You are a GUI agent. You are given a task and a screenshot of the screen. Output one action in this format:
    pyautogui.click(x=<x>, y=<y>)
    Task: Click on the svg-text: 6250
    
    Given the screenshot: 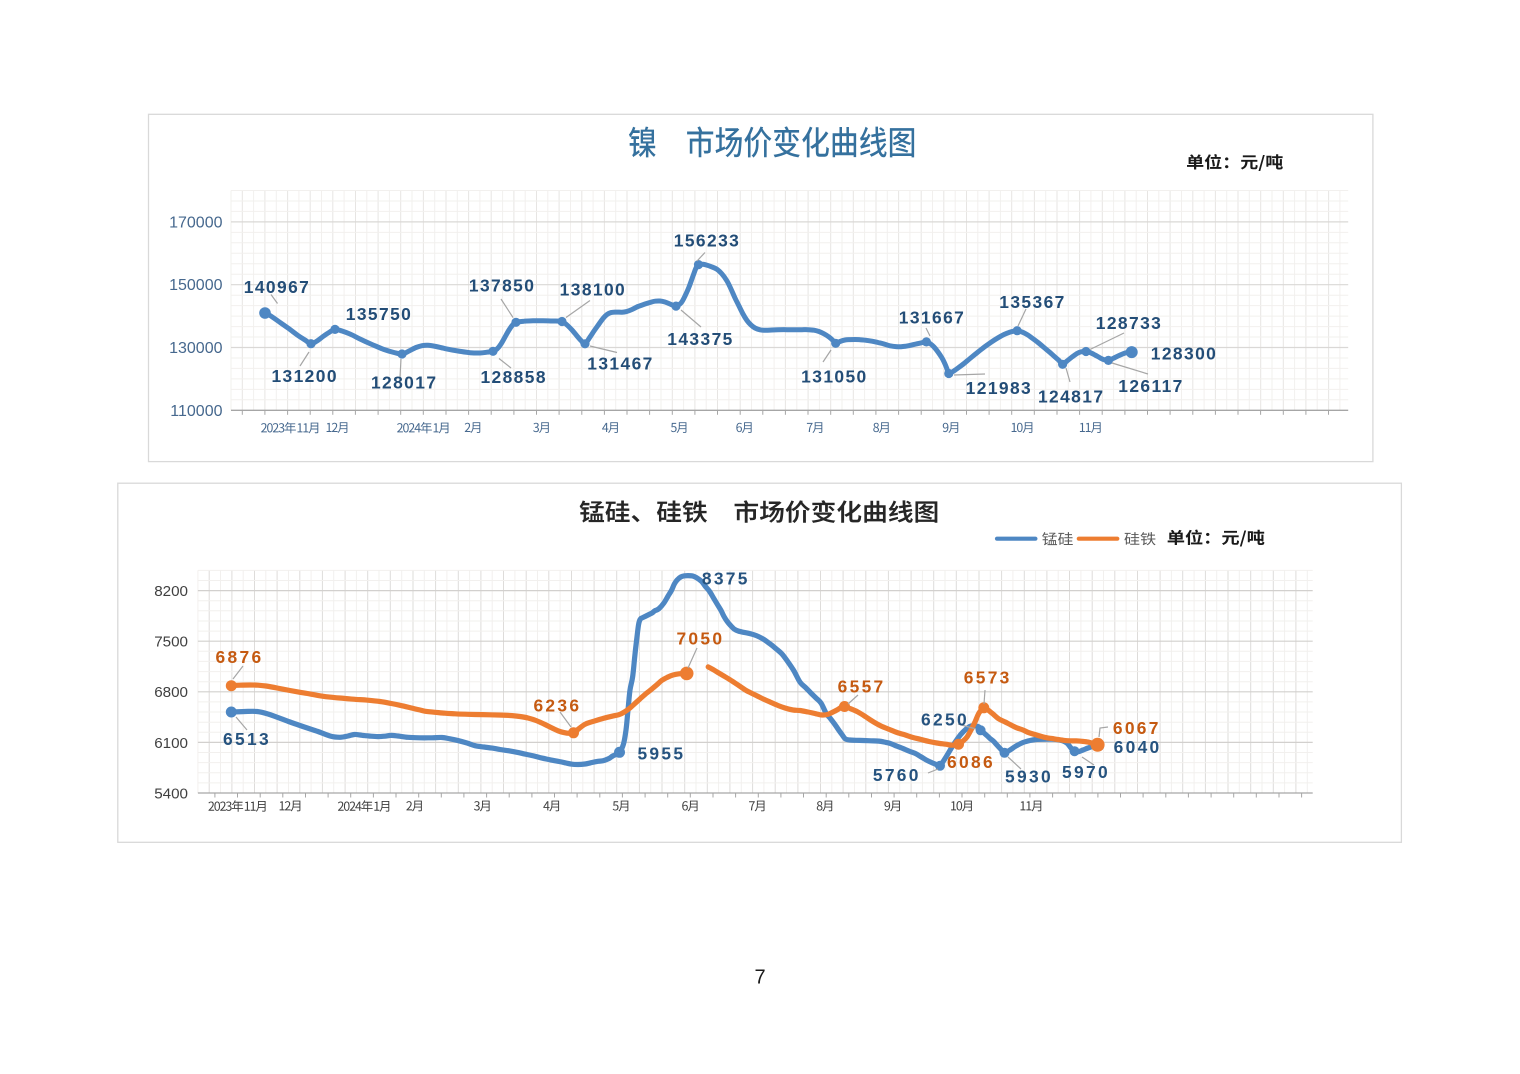 What is the action you would take?
    pyautogui.click(x=945, y=719)
    